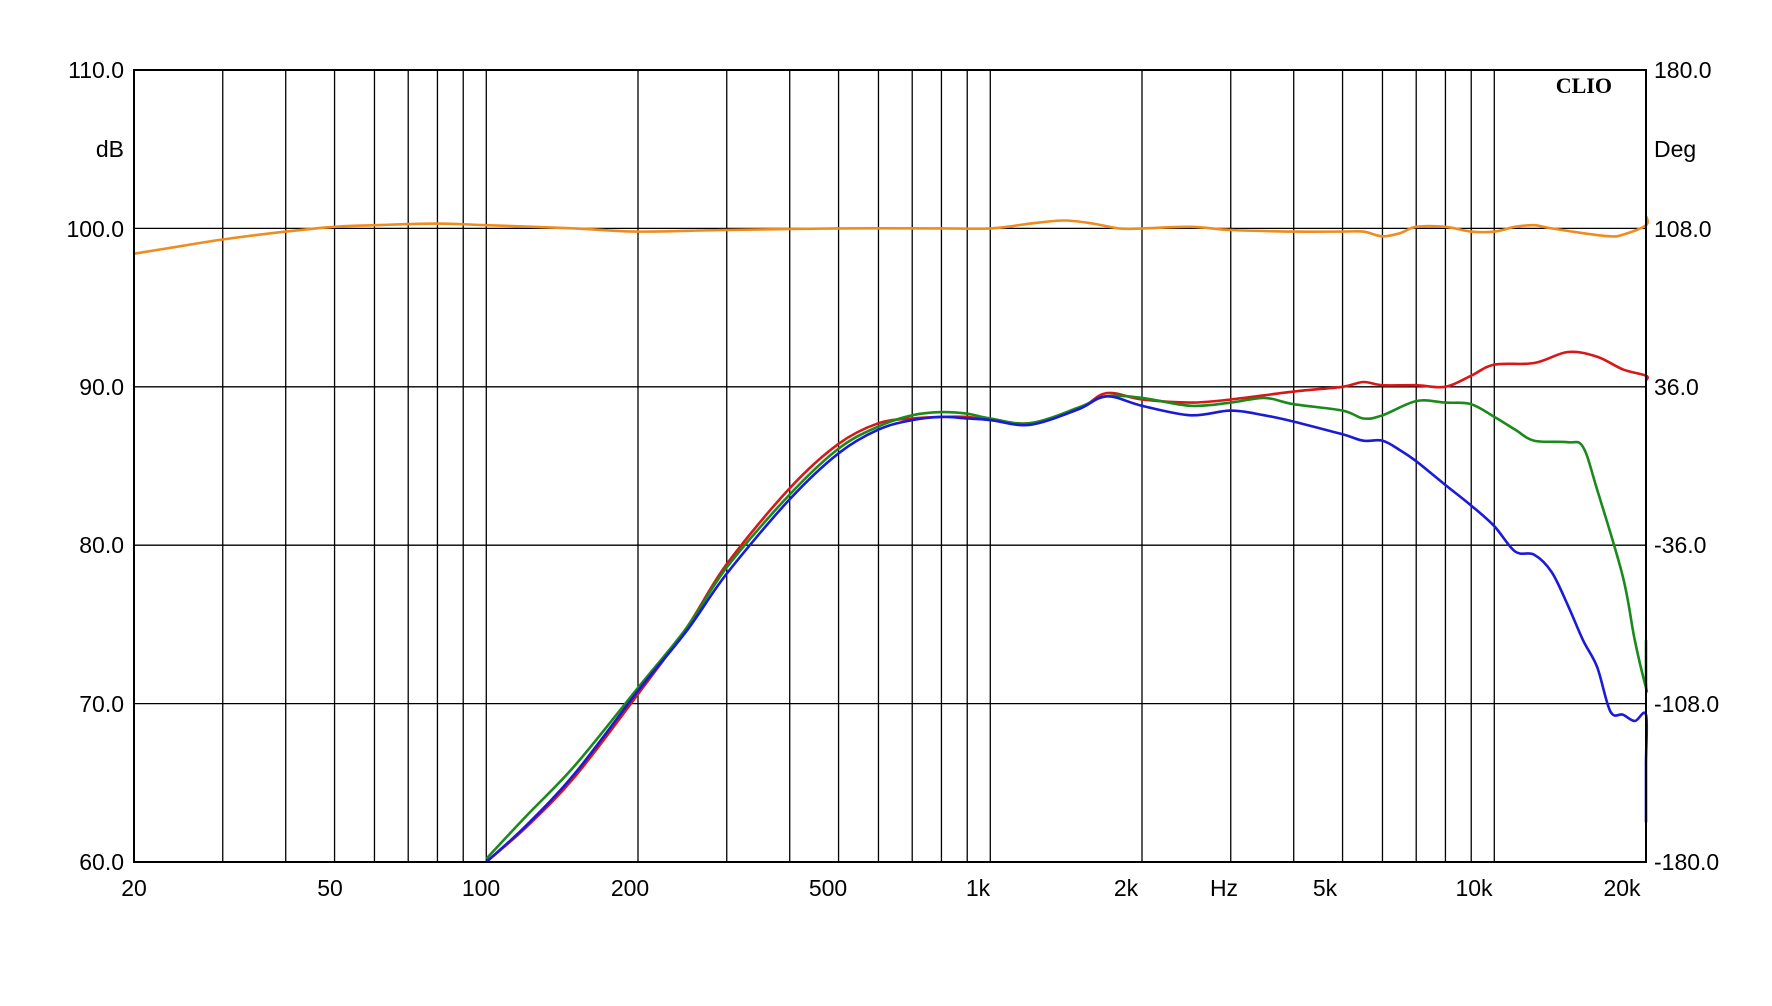 This screenshot has height=1006, width=1772. Describe the element at coordinates (1325, 888) in the screenshot. I see `x-tick-label: 5k` at that location.